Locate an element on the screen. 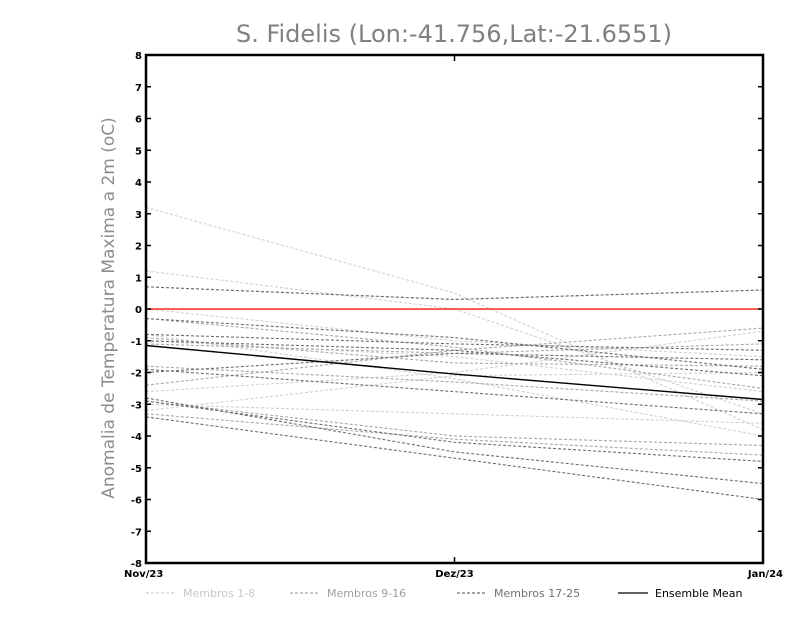 The image size is (800, 618). y-tick-label: 5 is located at coordinates (138, 151).